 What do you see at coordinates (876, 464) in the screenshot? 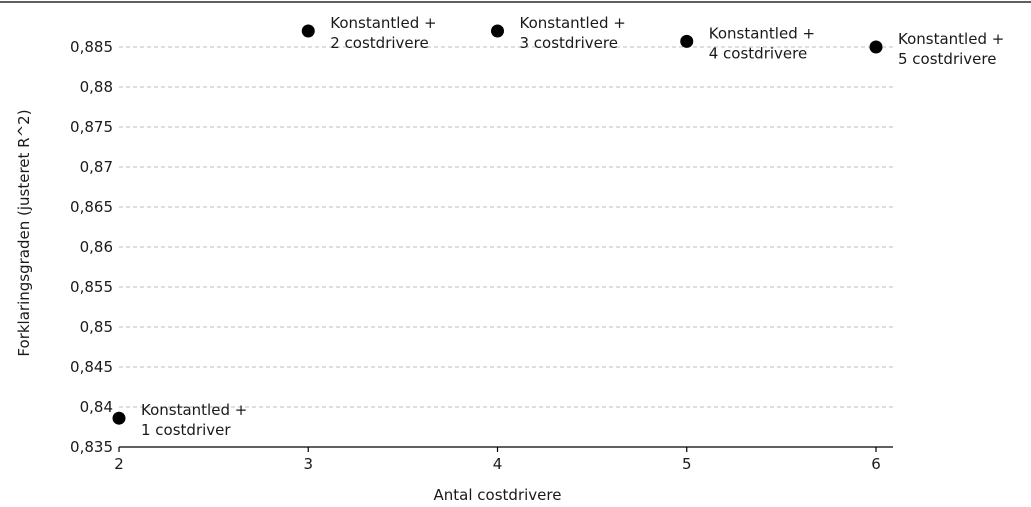
I see `x-tick-label: 6` at bounding box center [876, 464].